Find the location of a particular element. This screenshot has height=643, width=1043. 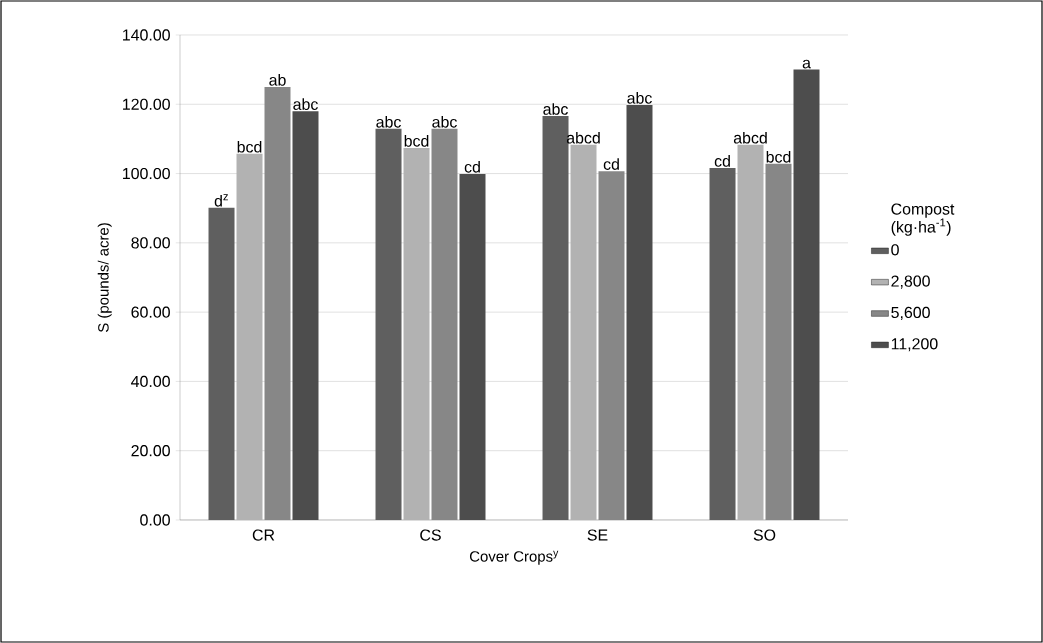

x-axis-title: Cover Crops$^{y}$ is located at coordinates (514, 557).